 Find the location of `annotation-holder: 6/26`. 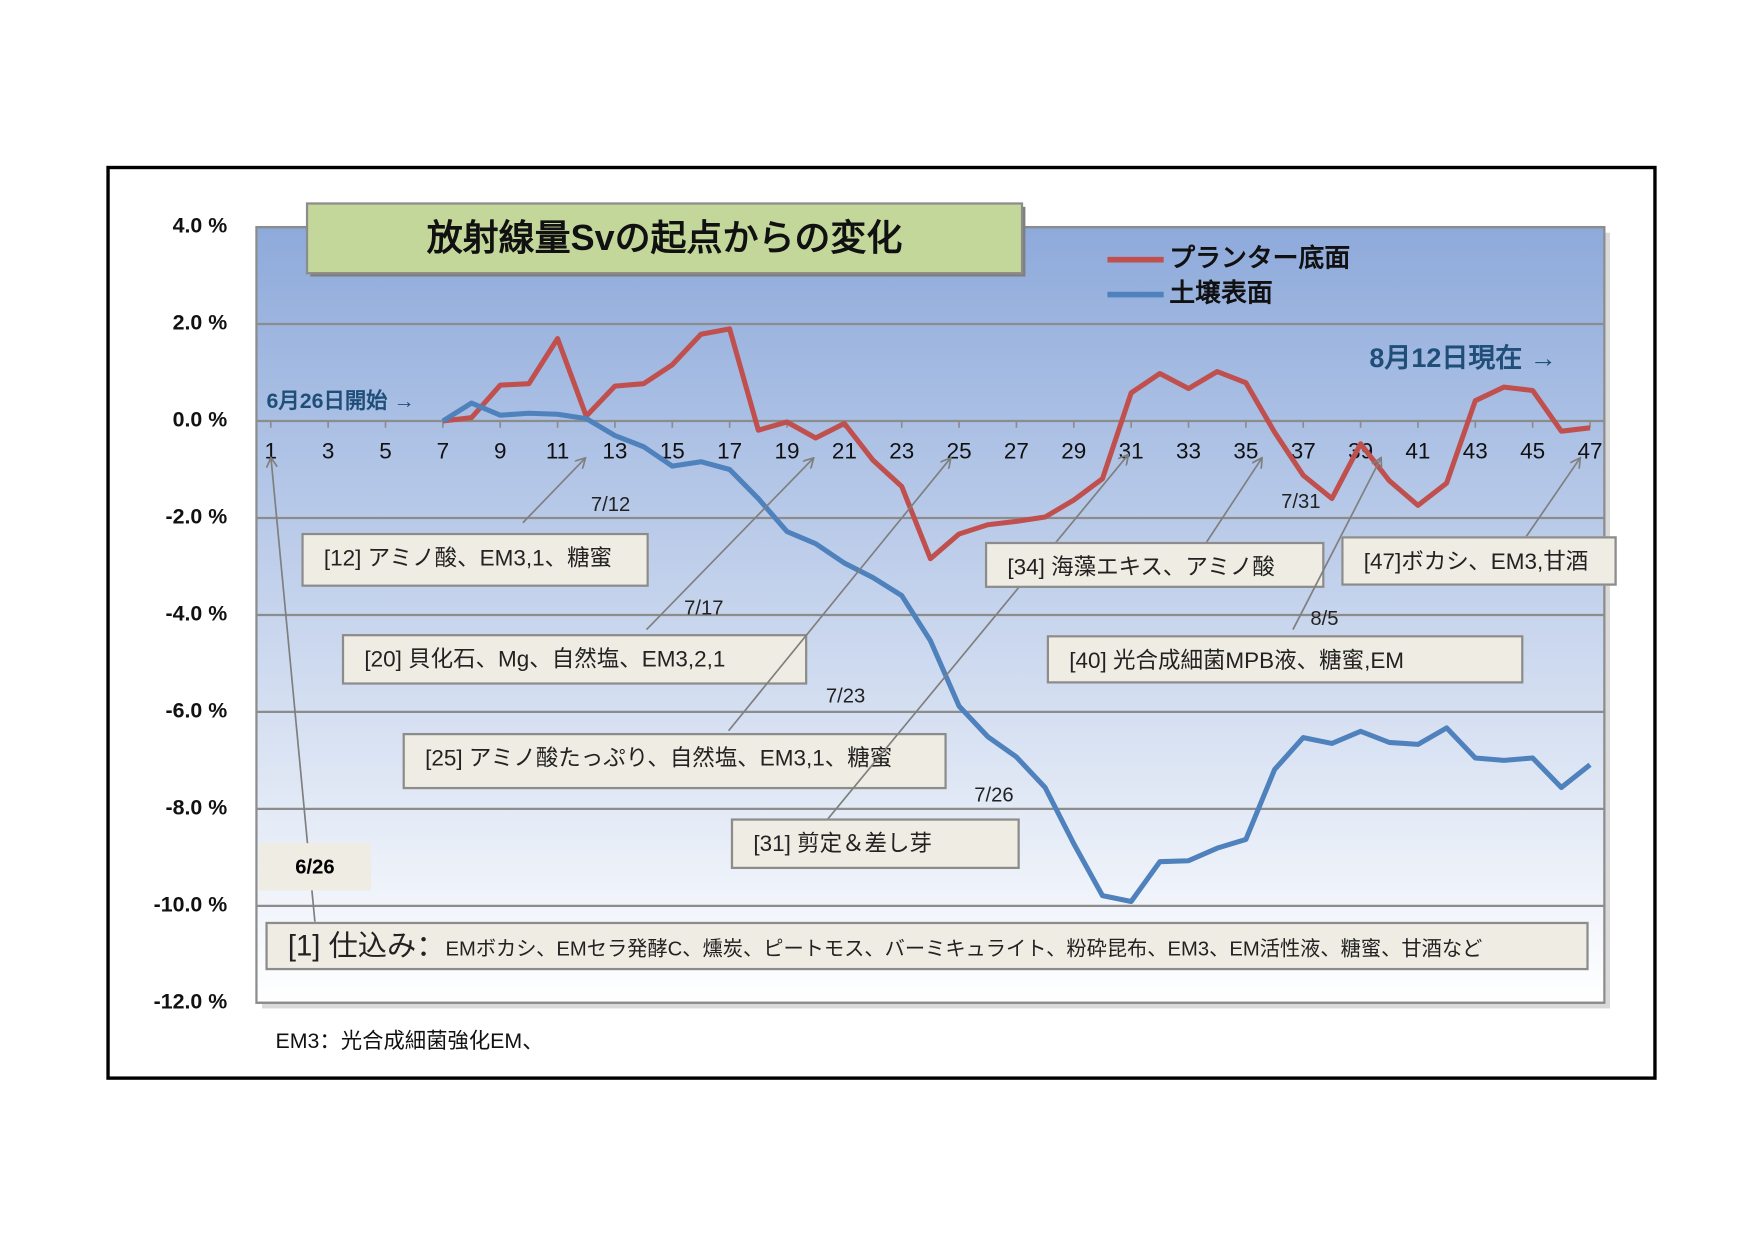

annotation-holder: 6/26 is located at coordinates (315, 867).